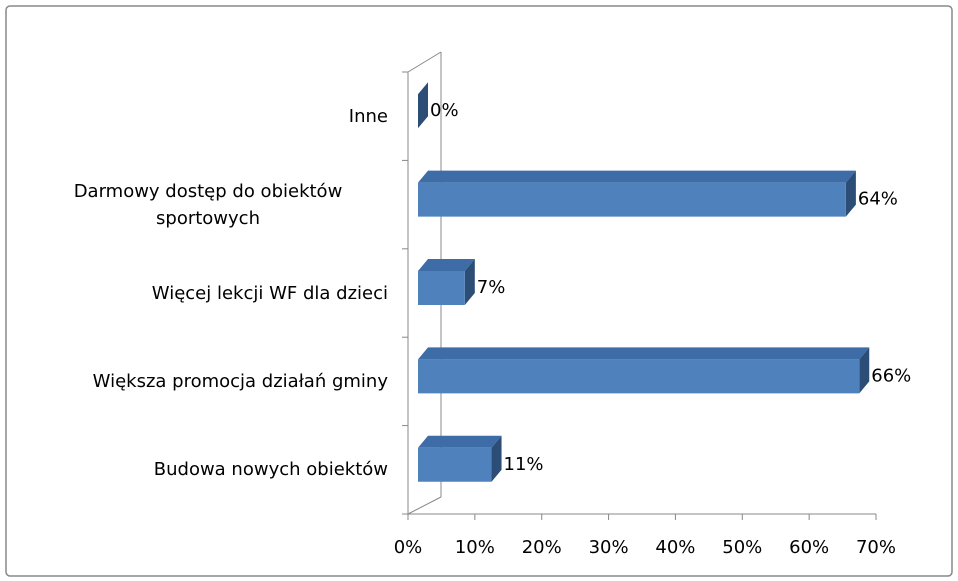 The height and width of the screenshot is (581, 958). I want to click on y-tick-label: Budowa nowych obiektów, so click(204, 470).